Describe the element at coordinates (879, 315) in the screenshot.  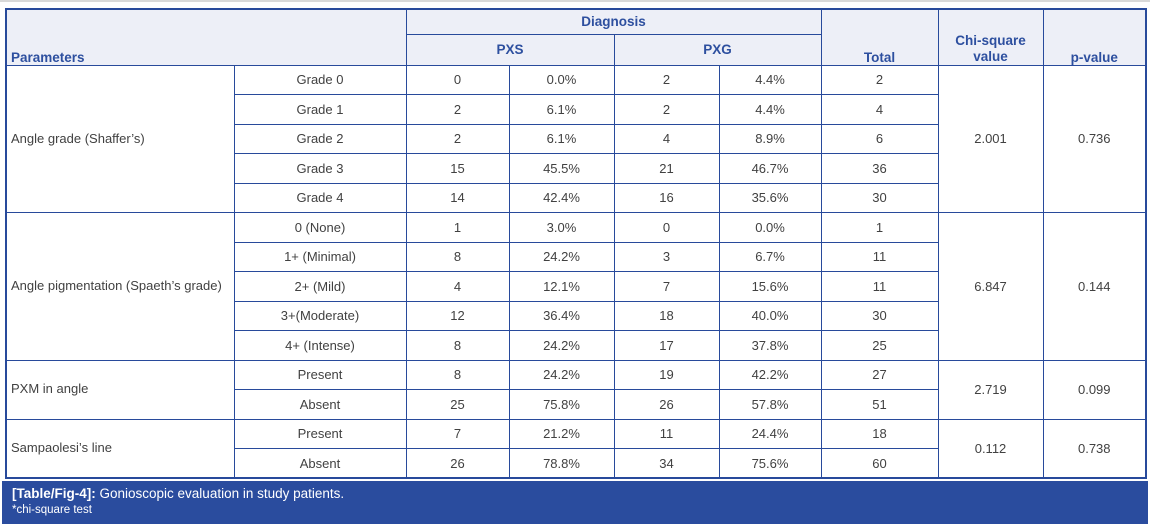
I see `total-cell: 30` at that location.